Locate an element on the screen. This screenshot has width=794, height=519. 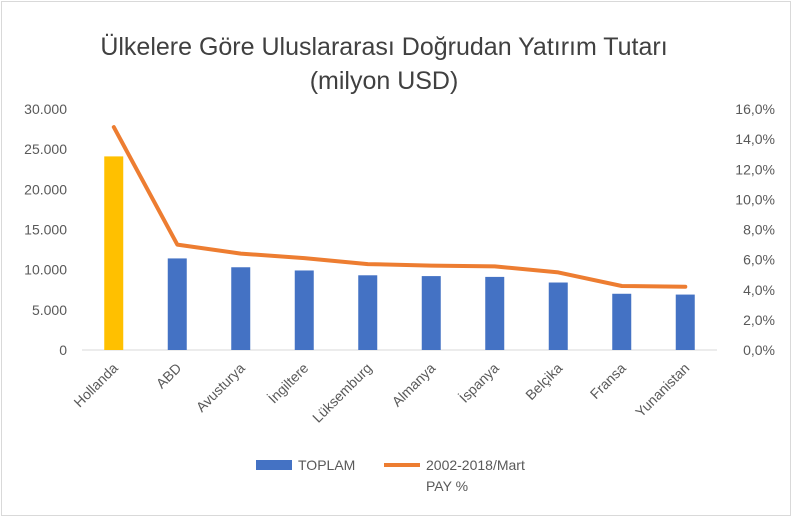
legend-label-pay-line-1: 2002-2018/Mart is located at coordinates (475, 465).